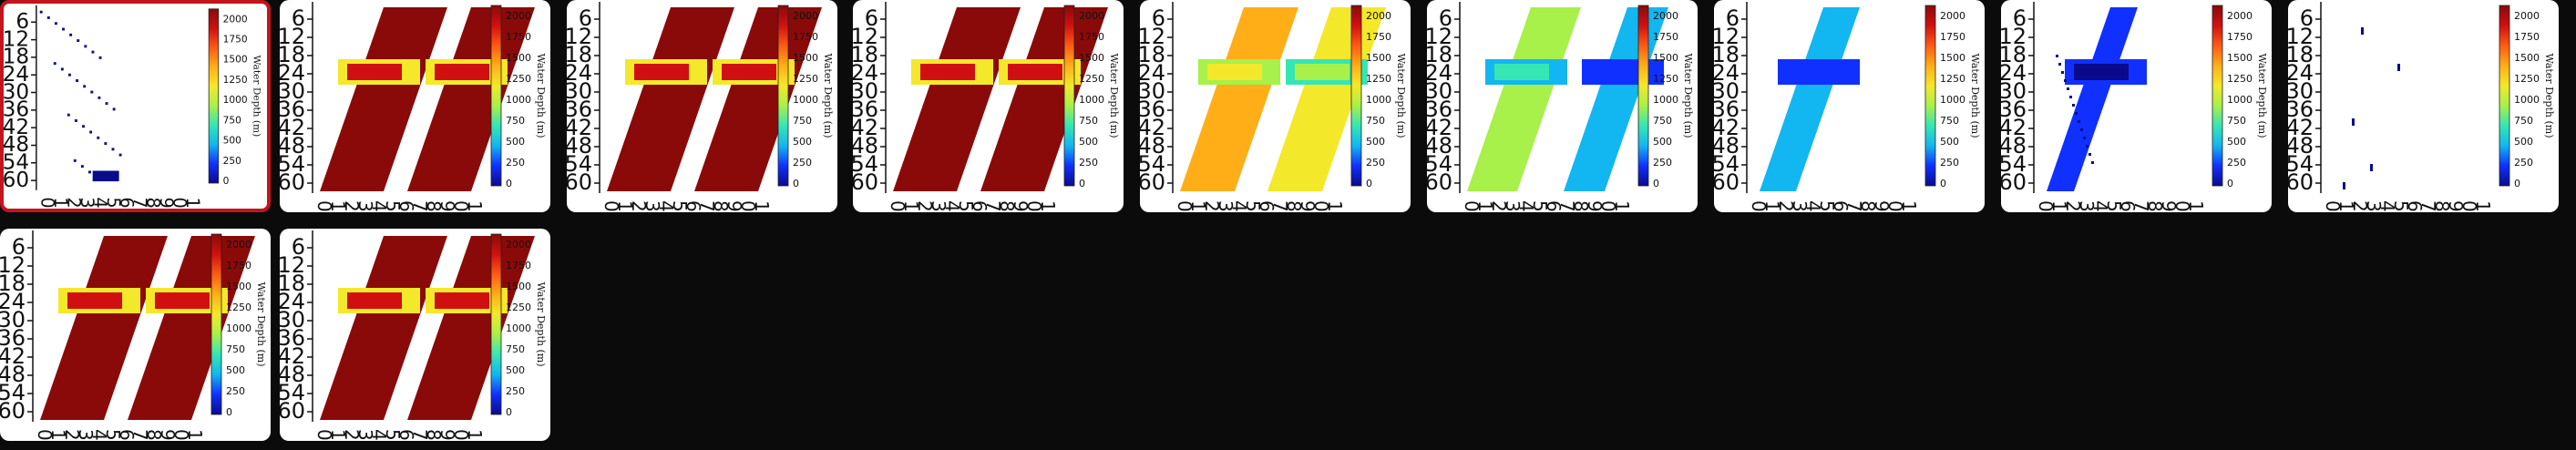 This screenshot has width=2576, height=450. What do you see at coordinates (298, 247) in the screenshot?
I see `y-tick-label: 6` at bounding box center [298, 247].